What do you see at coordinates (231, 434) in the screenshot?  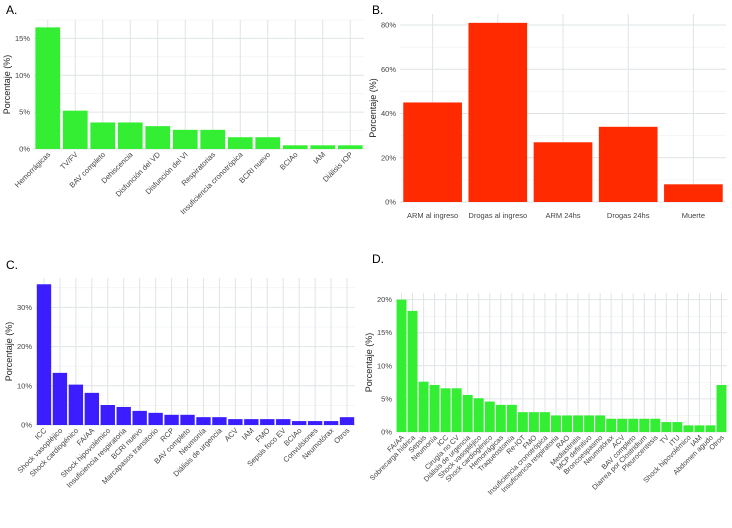 I see `x-tick-label: ACV` at bounding box center [231, 434].